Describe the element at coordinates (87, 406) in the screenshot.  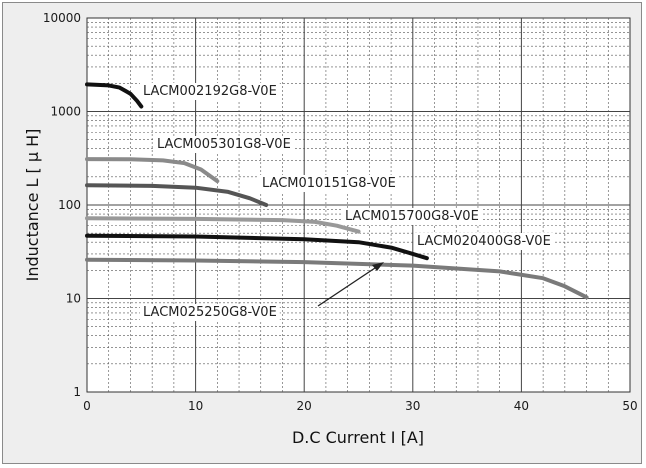
I see `x-tick-label: 0` at that location.